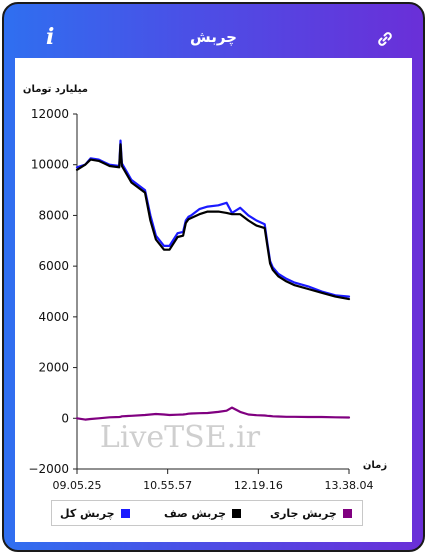  I want to click on link-icon, so click(385, 39).